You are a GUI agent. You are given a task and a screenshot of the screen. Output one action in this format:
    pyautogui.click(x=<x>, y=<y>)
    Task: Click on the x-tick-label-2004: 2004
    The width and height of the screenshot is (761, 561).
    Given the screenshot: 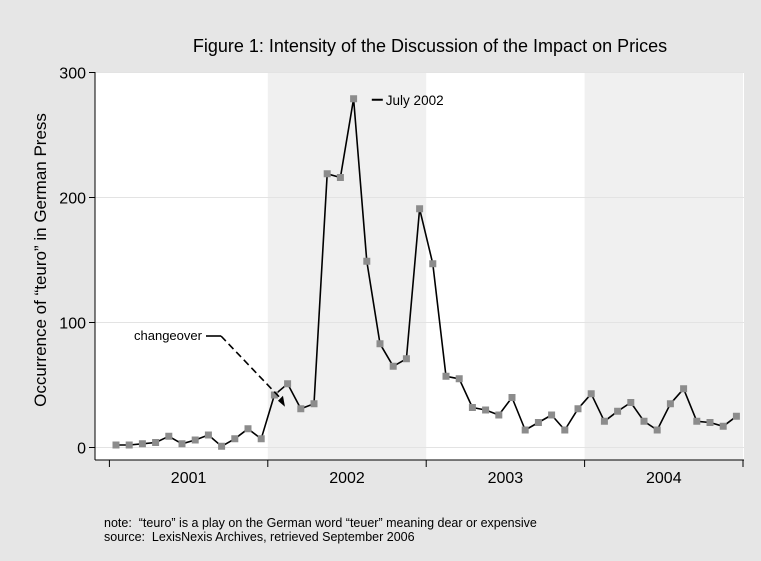 What is the action you would take?
    pyautogui.click(x=664, y=478)
    